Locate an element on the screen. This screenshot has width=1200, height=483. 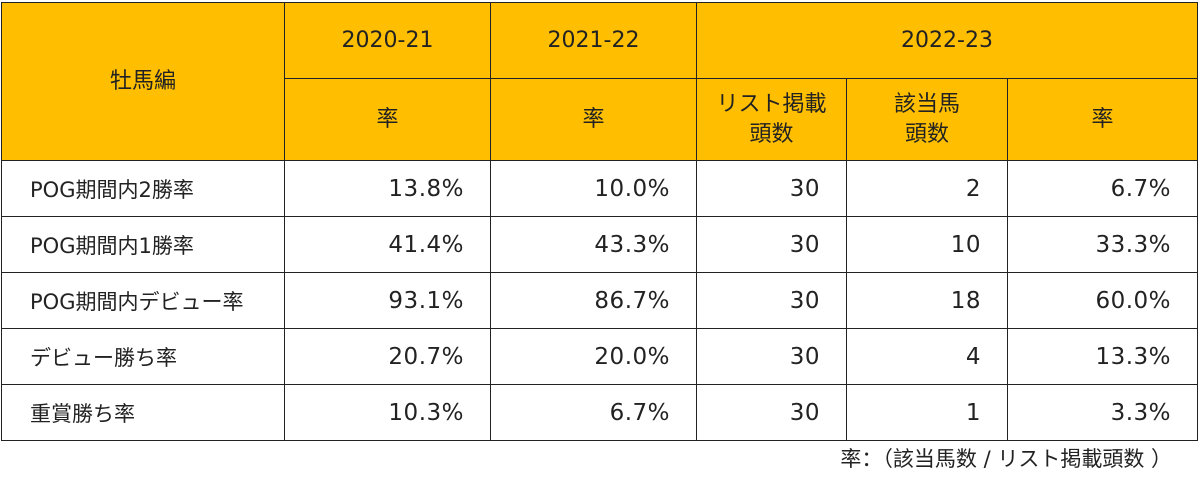
matched-count-cell: 18 is located at coordinates (927, 300).